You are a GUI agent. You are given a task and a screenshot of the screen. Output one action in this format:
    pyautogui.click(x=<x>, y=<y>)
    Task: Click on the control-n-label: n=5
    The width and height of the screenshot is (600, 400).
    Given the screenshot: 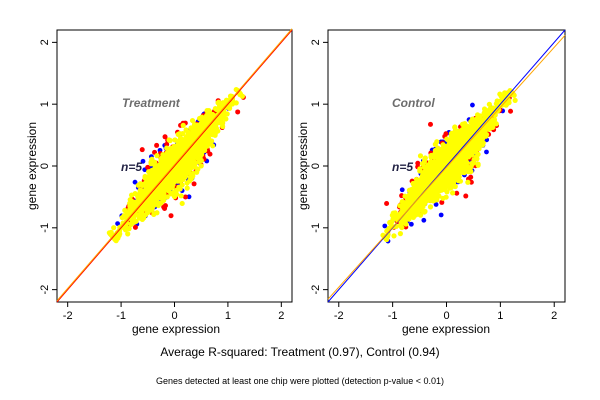 What is the action you would take?
    pyautogui.click(x=402, y=167)
    